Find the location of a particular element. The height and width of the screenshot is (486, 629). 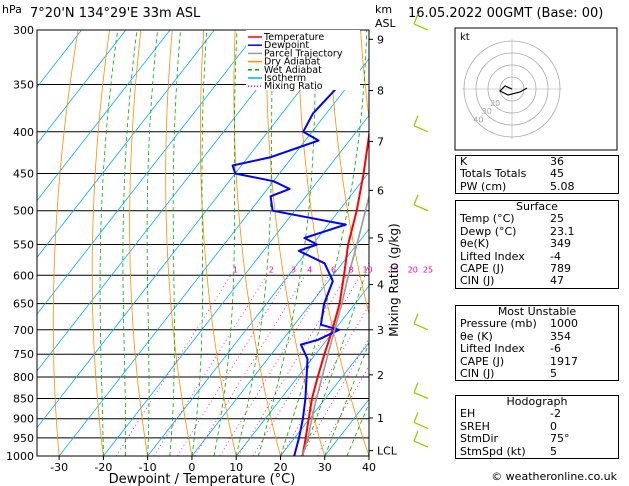

index-value: -4 is located at coordinates (555, 256).